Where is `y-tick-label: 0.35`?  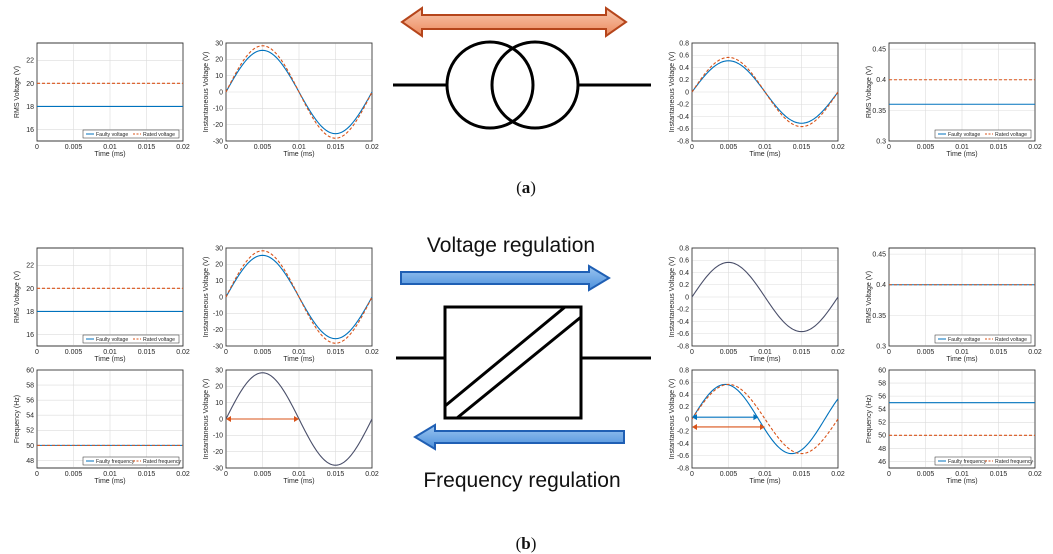 y-tick-label: 0.35 is located at coordinates (879, 111).